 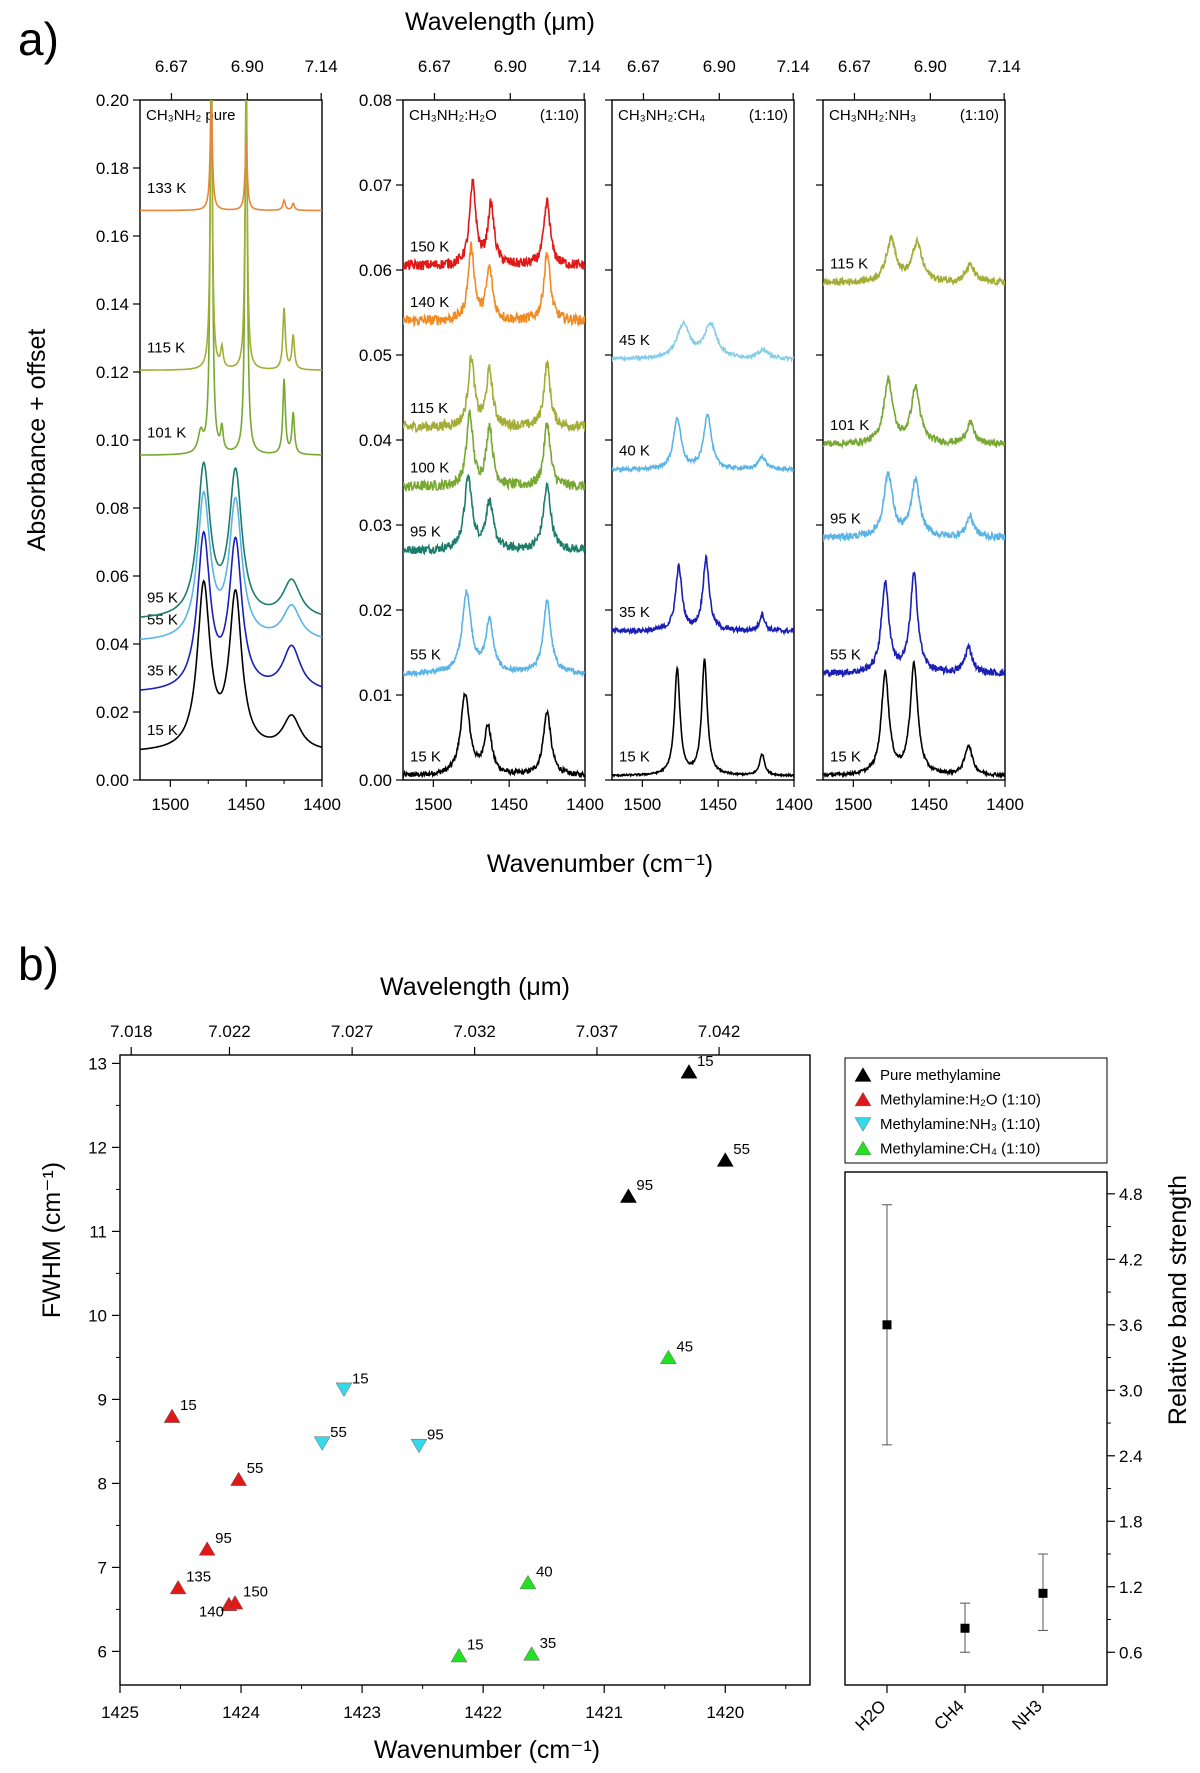 I want to click on frame-title: CH₃NH₂ pure, so click(x=190, y=115).